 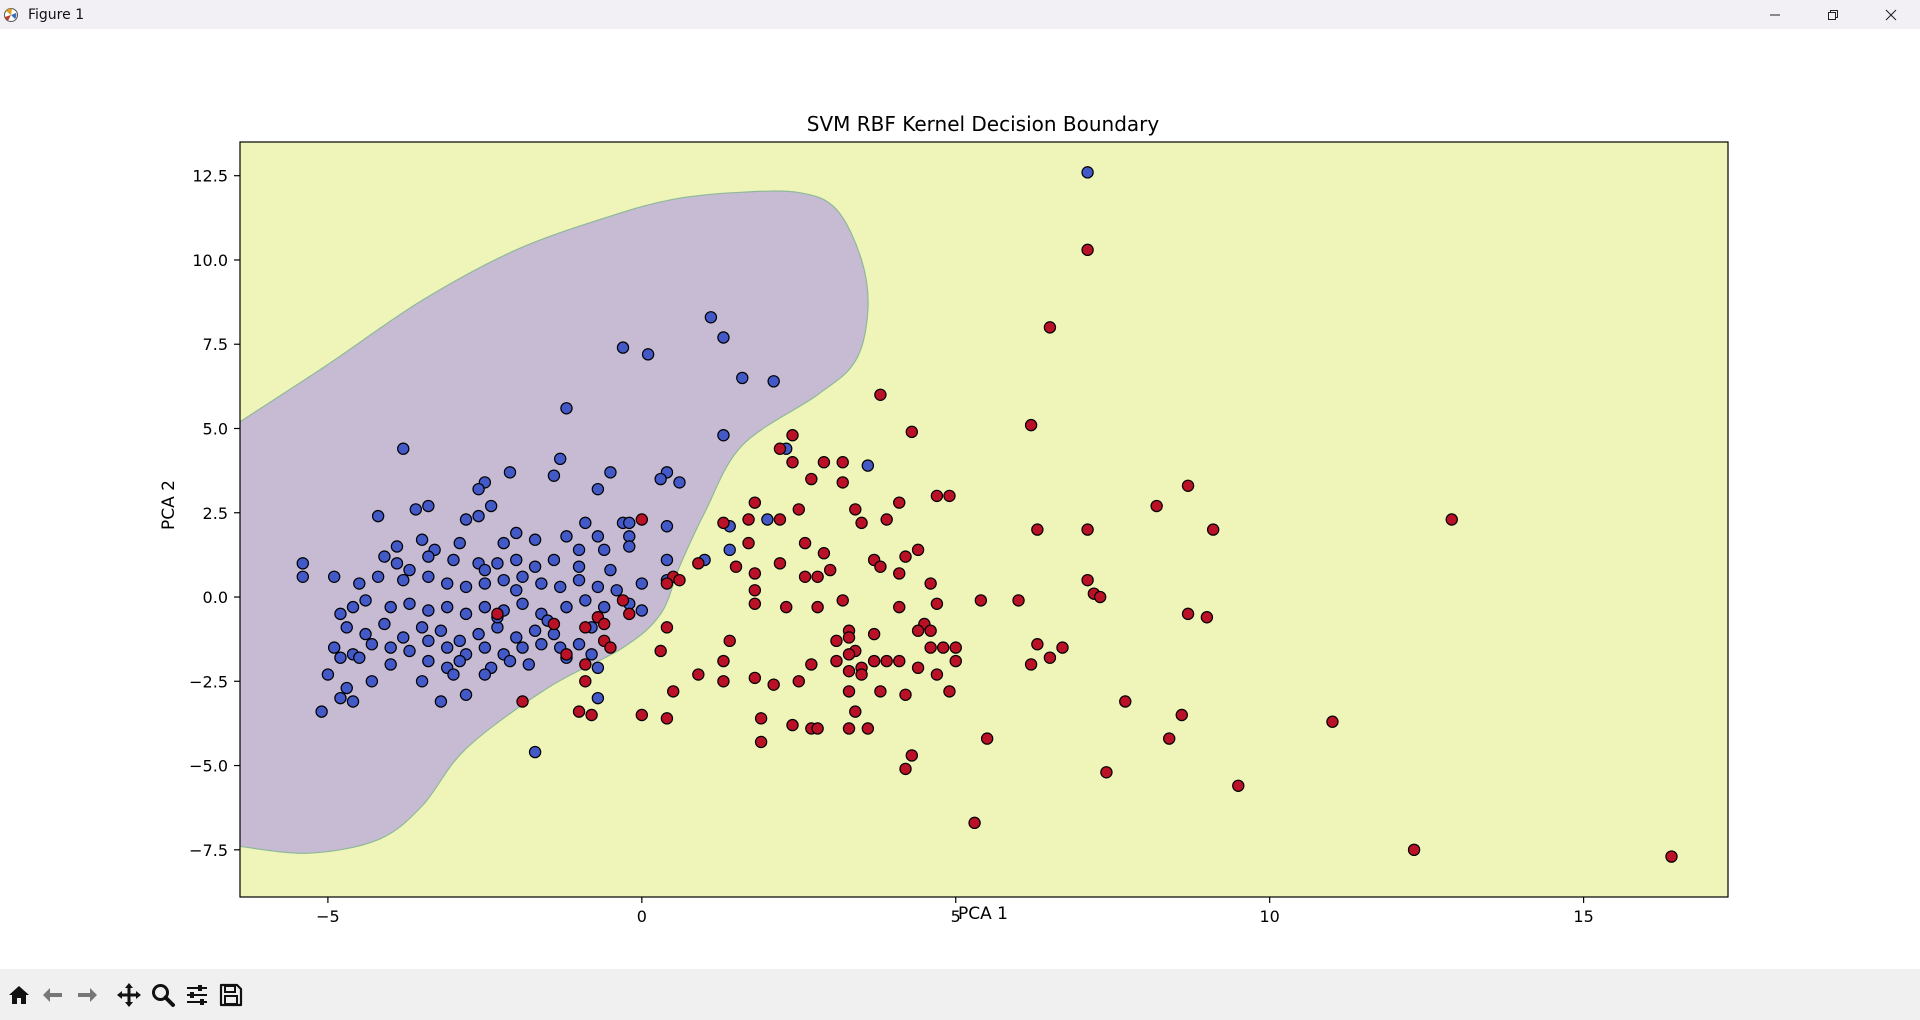 What do you see at coordinates (163, 995) in the screenshot?
I see `zoom-magnifier-icon` at bounding box center [163, 995].